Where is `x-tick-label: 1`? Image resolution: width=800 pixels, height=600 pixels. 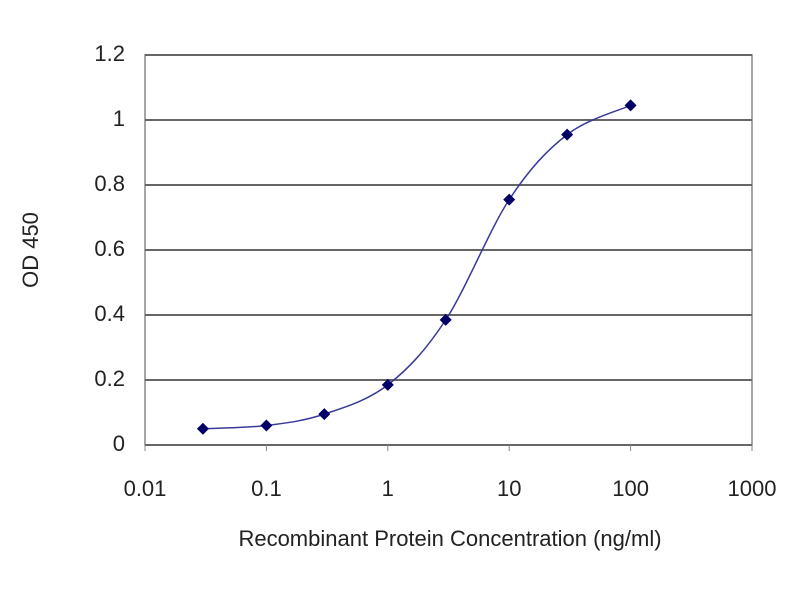
x-tick-label: 1 is located at coordinates (388, 488).